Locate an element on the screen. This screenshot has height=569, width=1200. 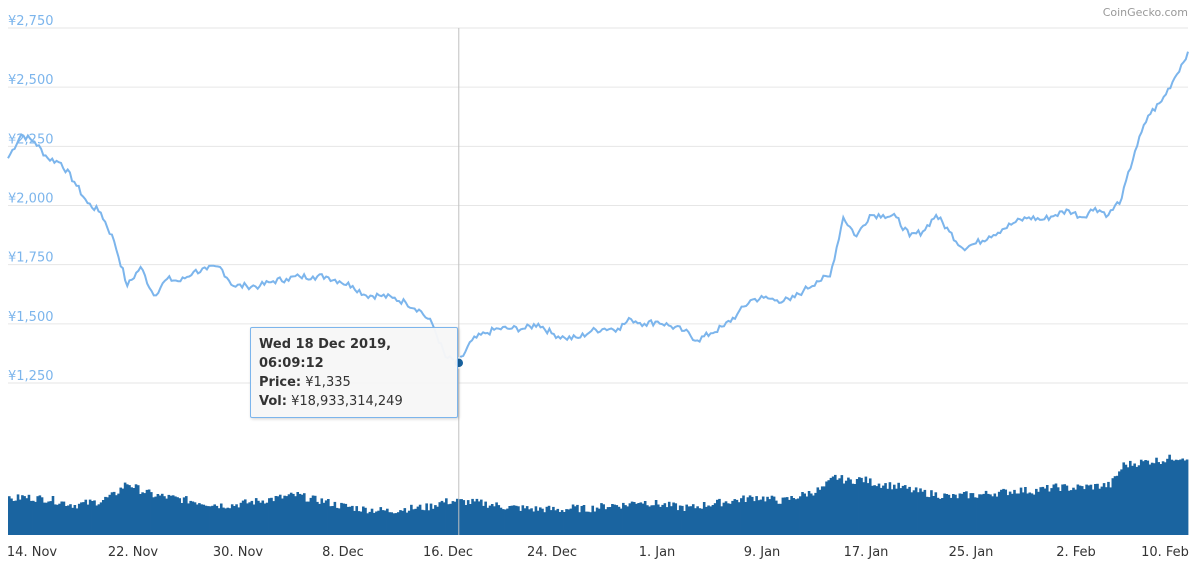
x-tick-label: 9. Jan is located at coordinates (762, 552).